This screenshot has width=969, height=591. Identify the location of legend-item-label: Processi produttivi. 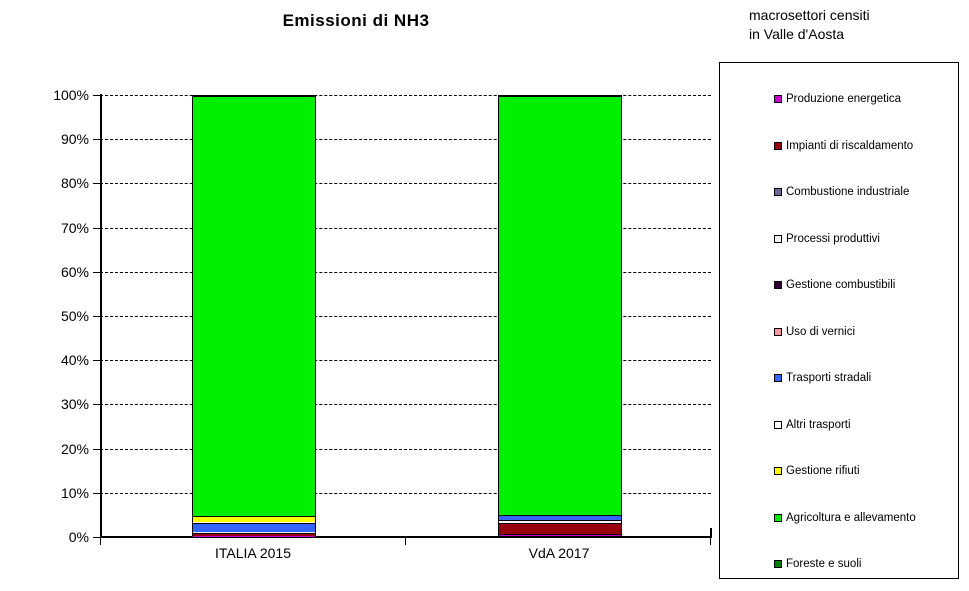
(833, 238).